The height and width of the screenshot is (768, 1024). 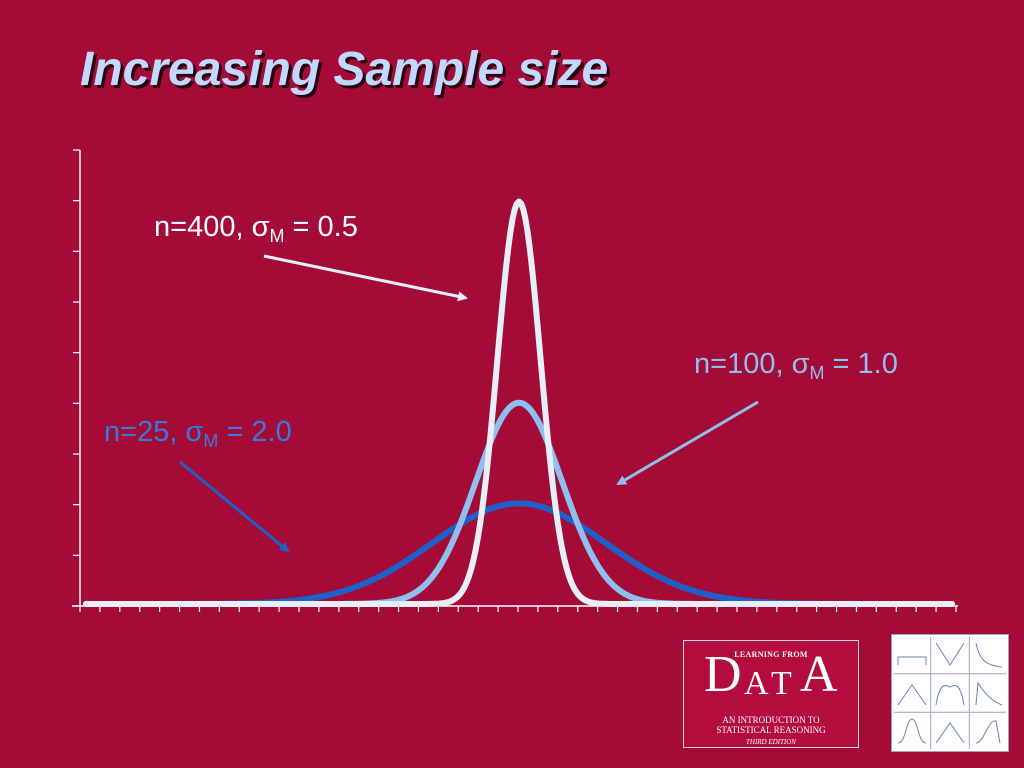 I want to click on annotation-n100: n=100, σM = 1.0, so click(x=757, y=417).